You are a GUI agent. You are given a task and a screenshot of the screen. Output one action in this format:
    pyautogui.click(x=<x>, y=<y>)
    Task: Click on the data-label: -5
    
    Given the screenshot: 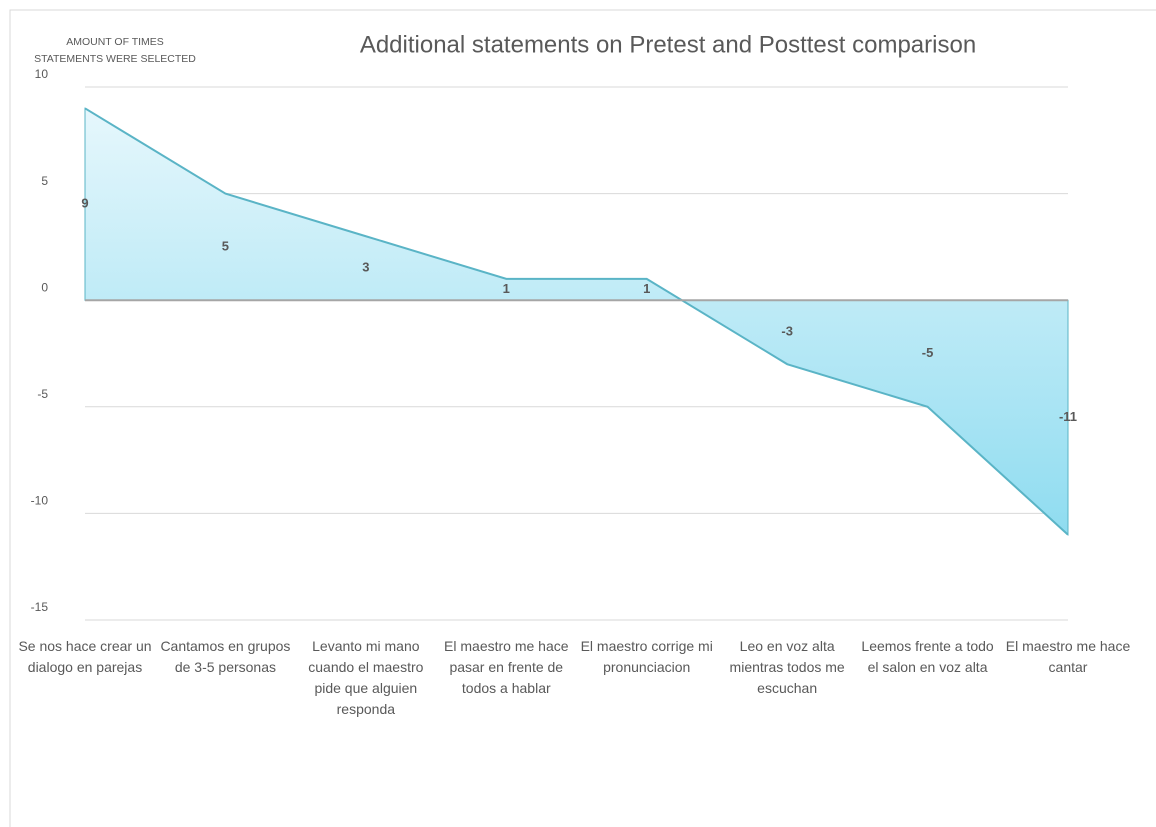 What is the action you would take?
    pyautogui.click(x=928, y=352)
    